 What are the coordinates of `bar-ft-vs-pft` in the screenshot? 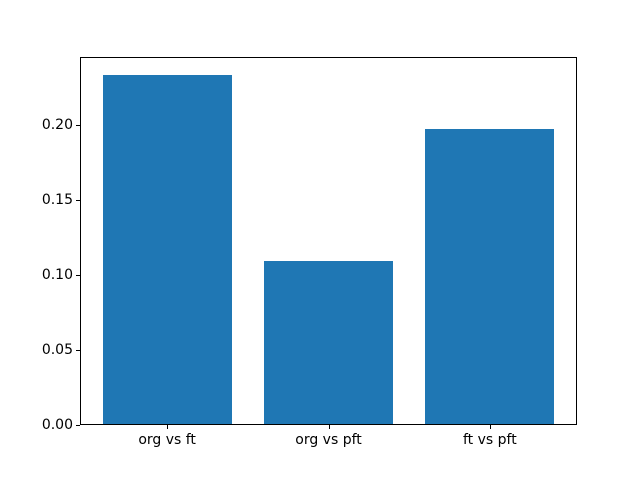 It's located at (490, 276).